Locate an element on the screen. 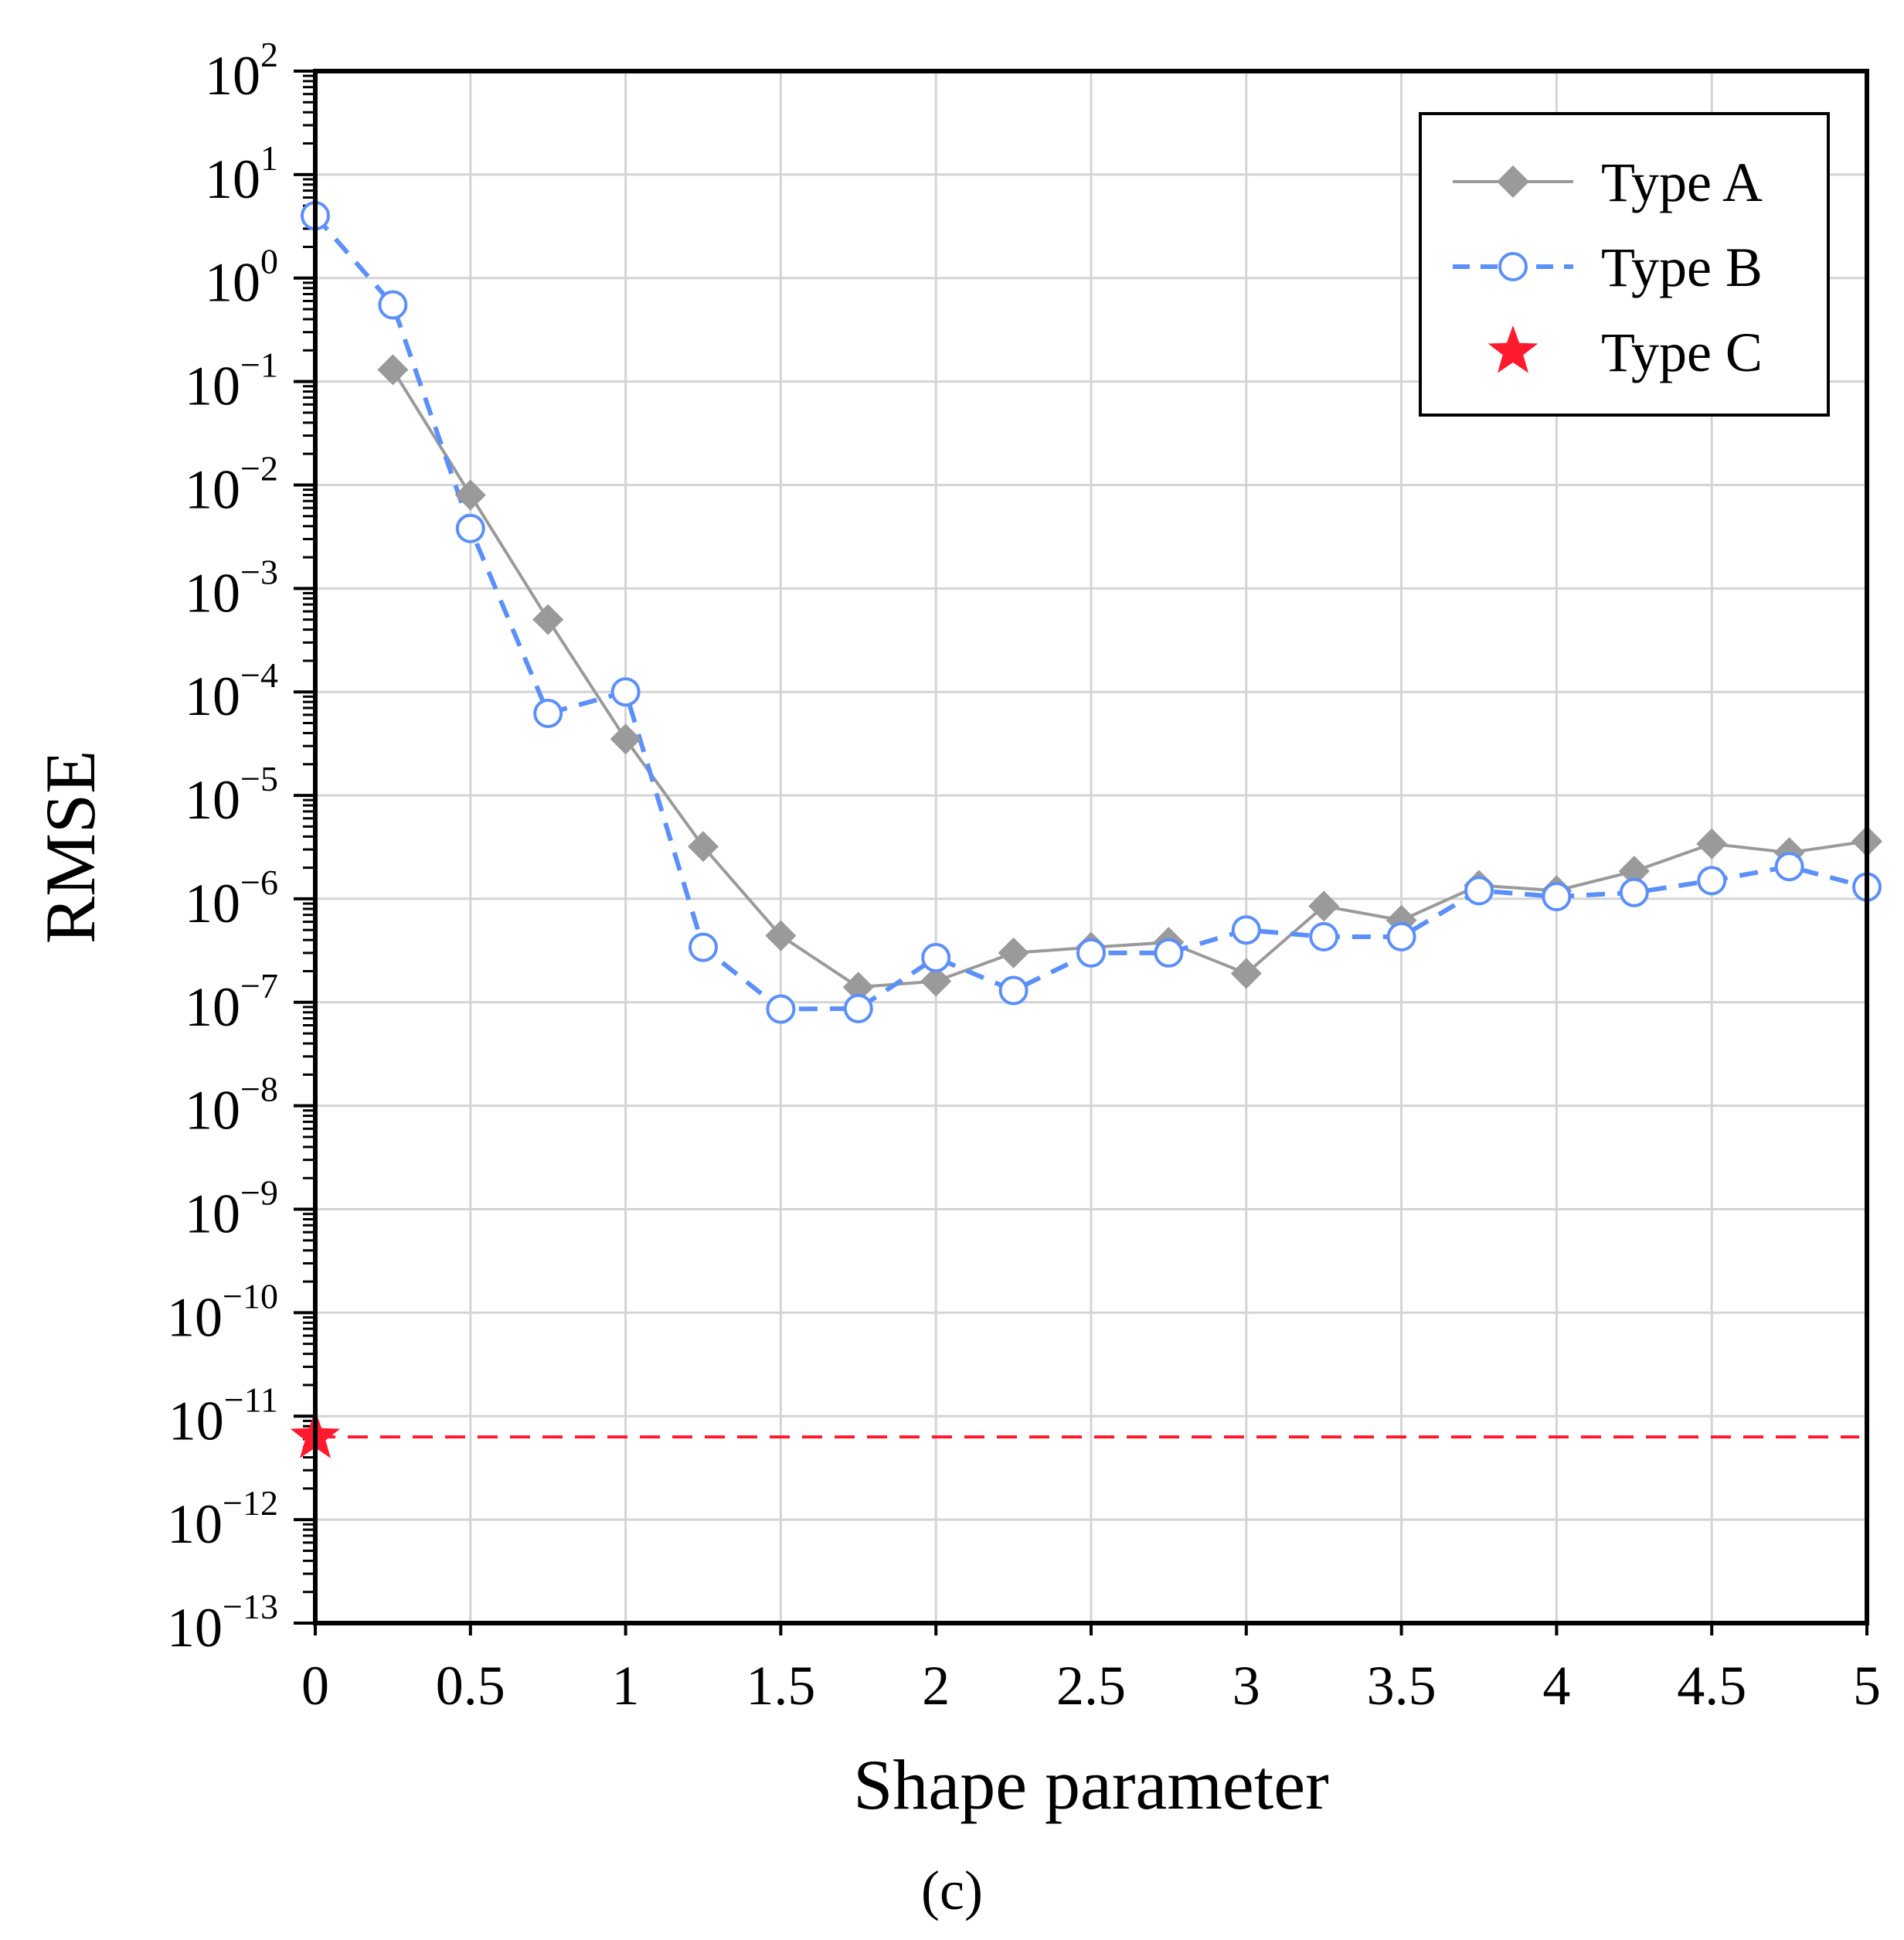 The height and width of the screenshot is (1940, 1904). y-tick-label: 10⁻⁹ is located at coordinates (232, 1209).